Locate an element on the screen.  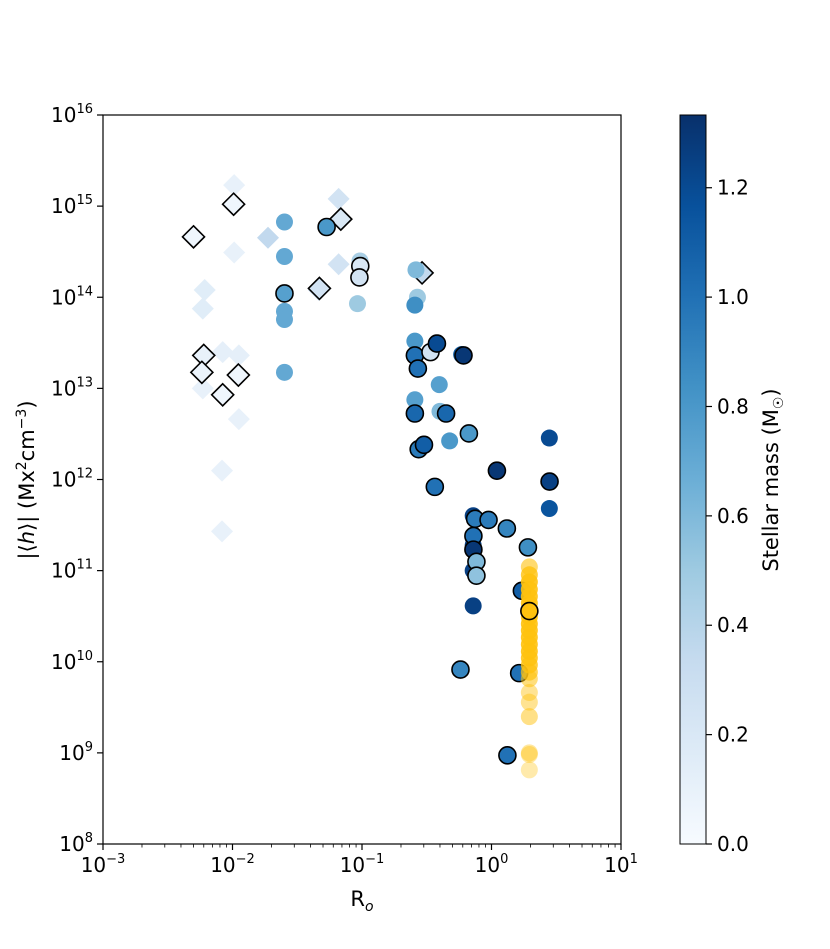
y-tick-label: 10¹² is located at coordinates (72, 479).